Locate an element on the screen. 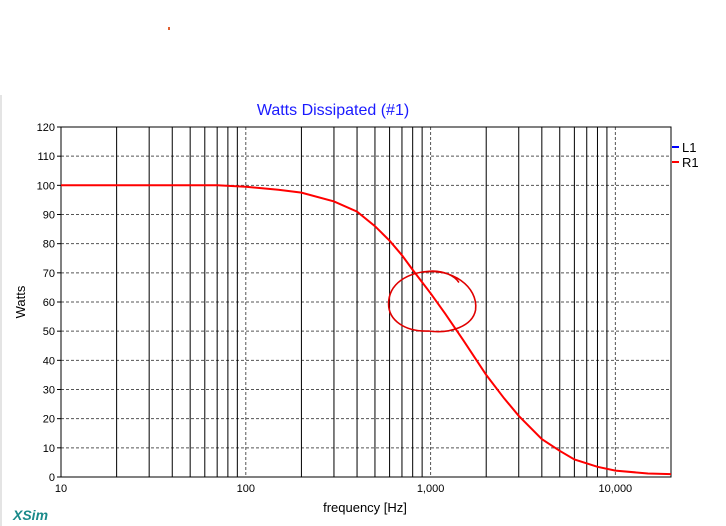  stray-mark is located at coordinates (169, 28).